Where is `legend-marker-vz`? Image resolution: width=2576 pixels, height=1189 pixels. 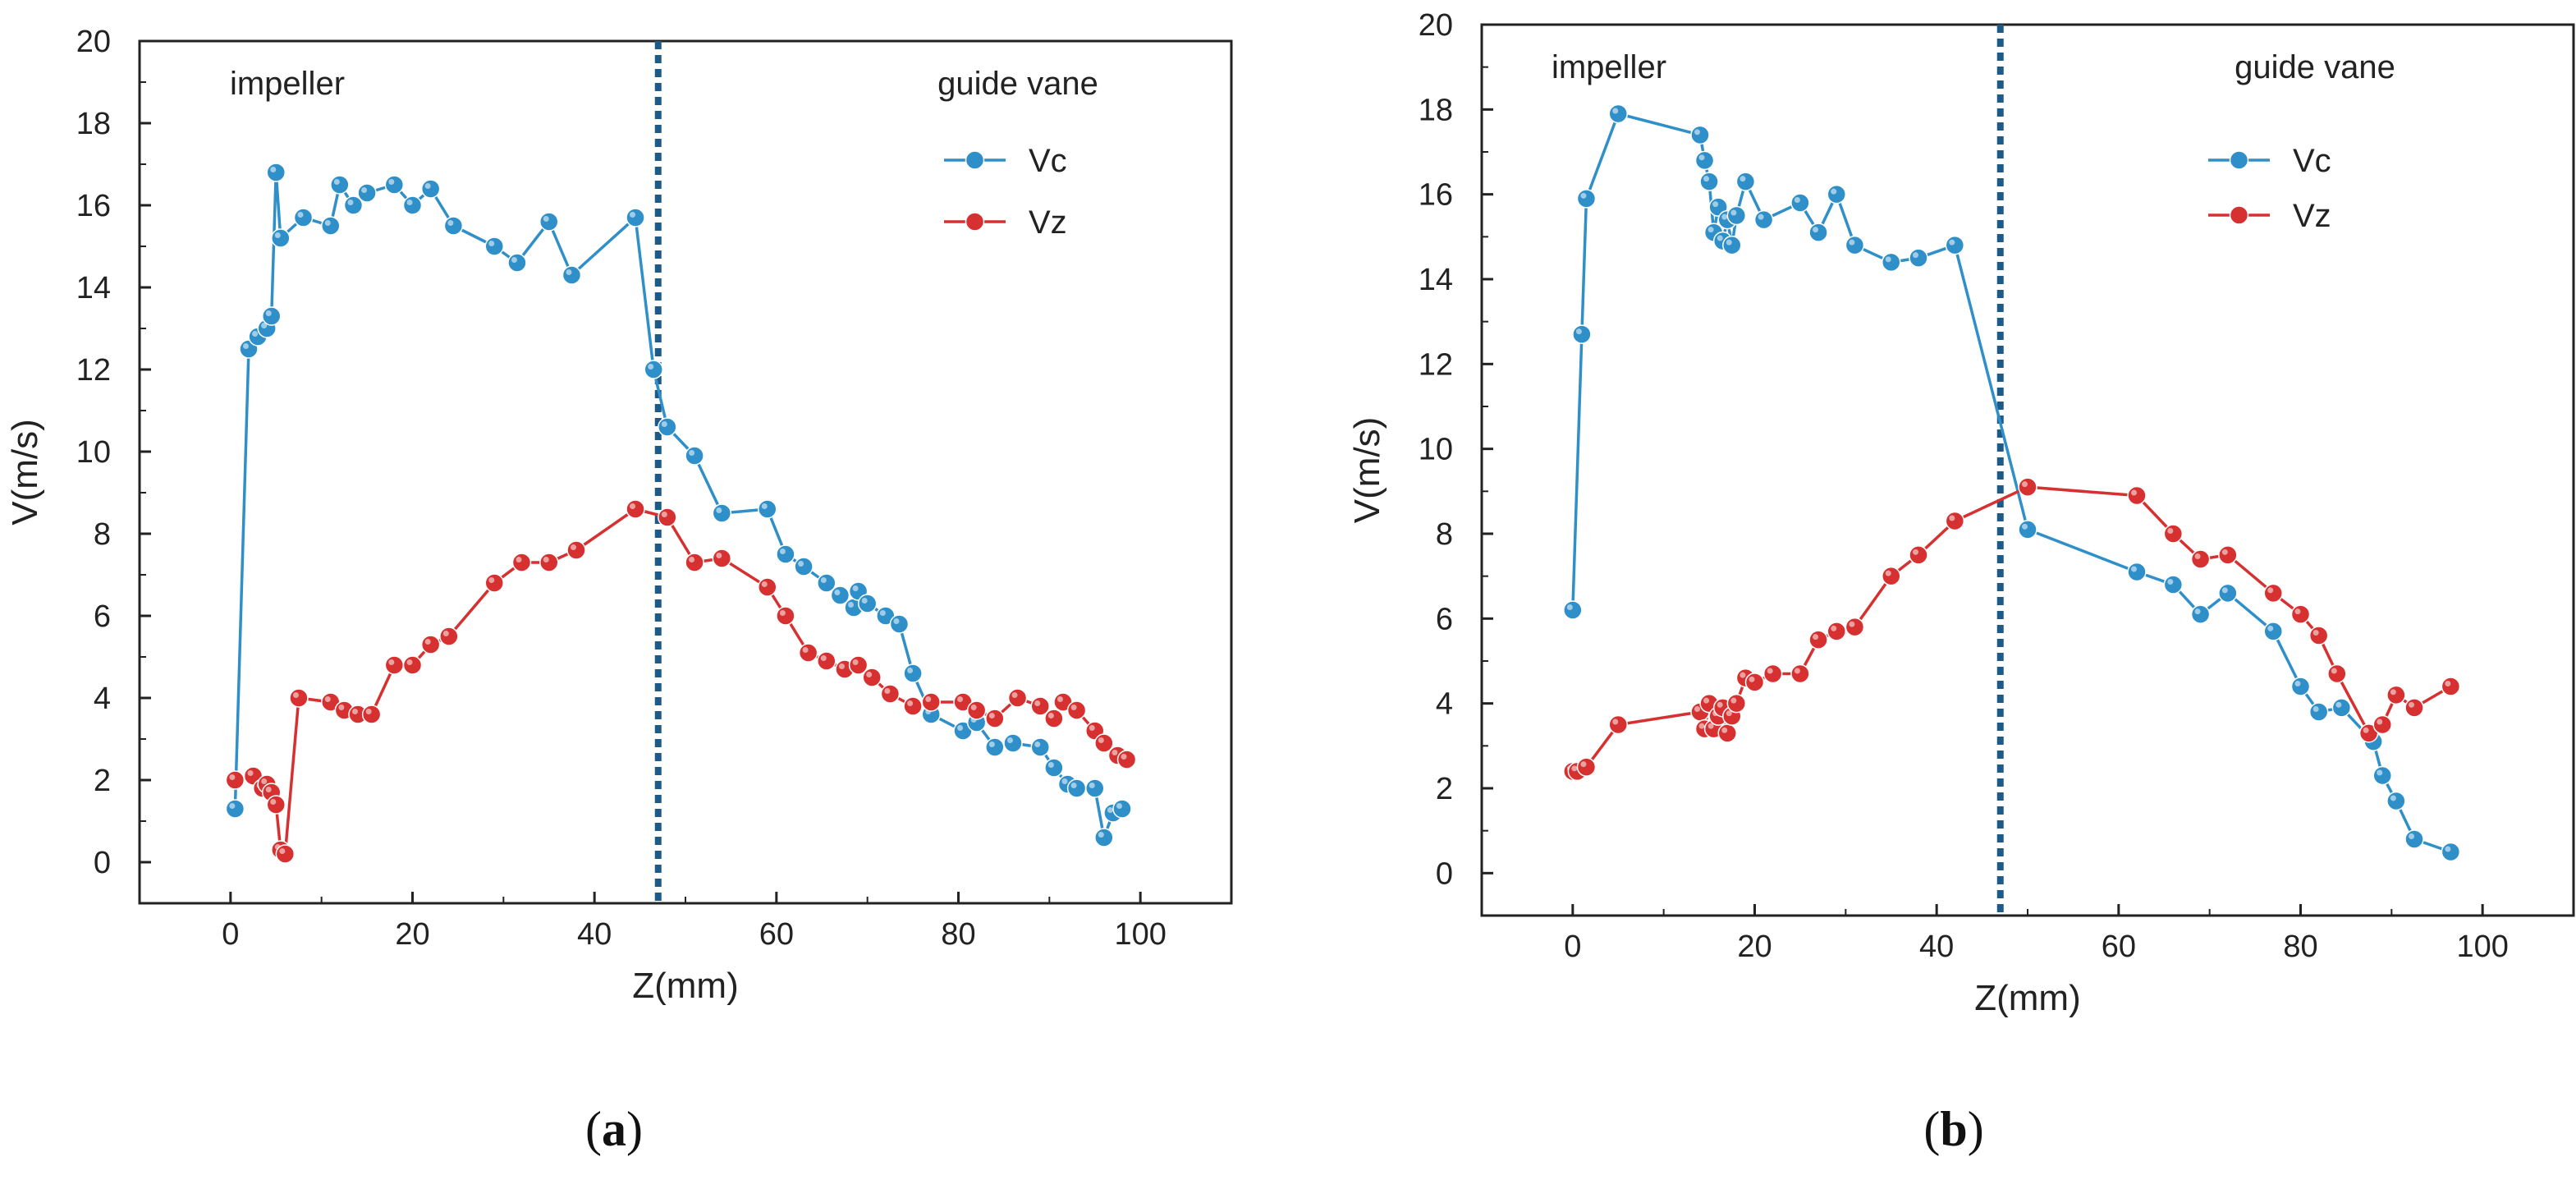 legend-marker-vz is located at coordinates (975, 222).